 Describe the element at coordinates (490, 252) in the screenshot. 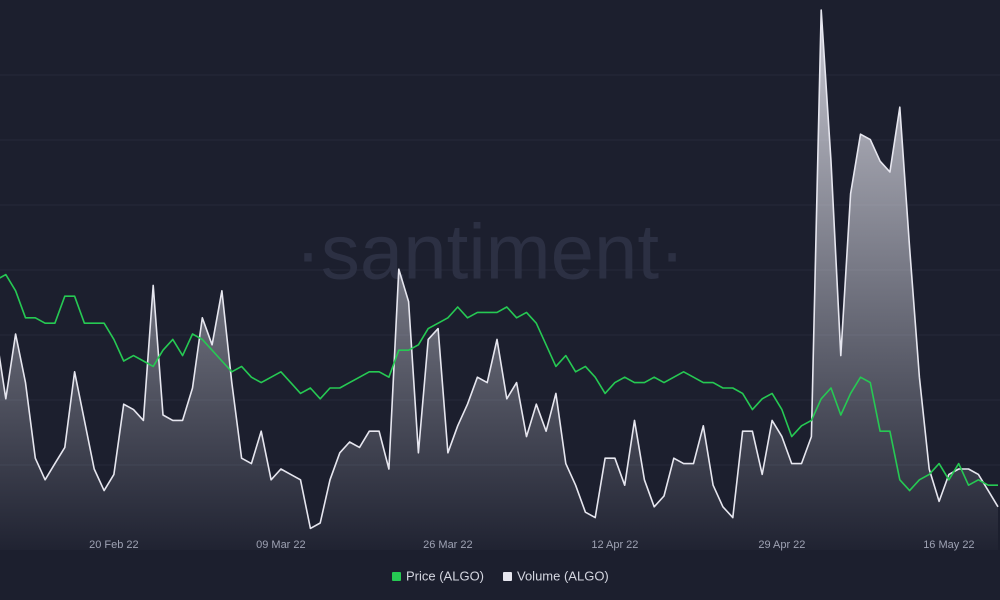

I see `watermark: ·santiment·` at that location.